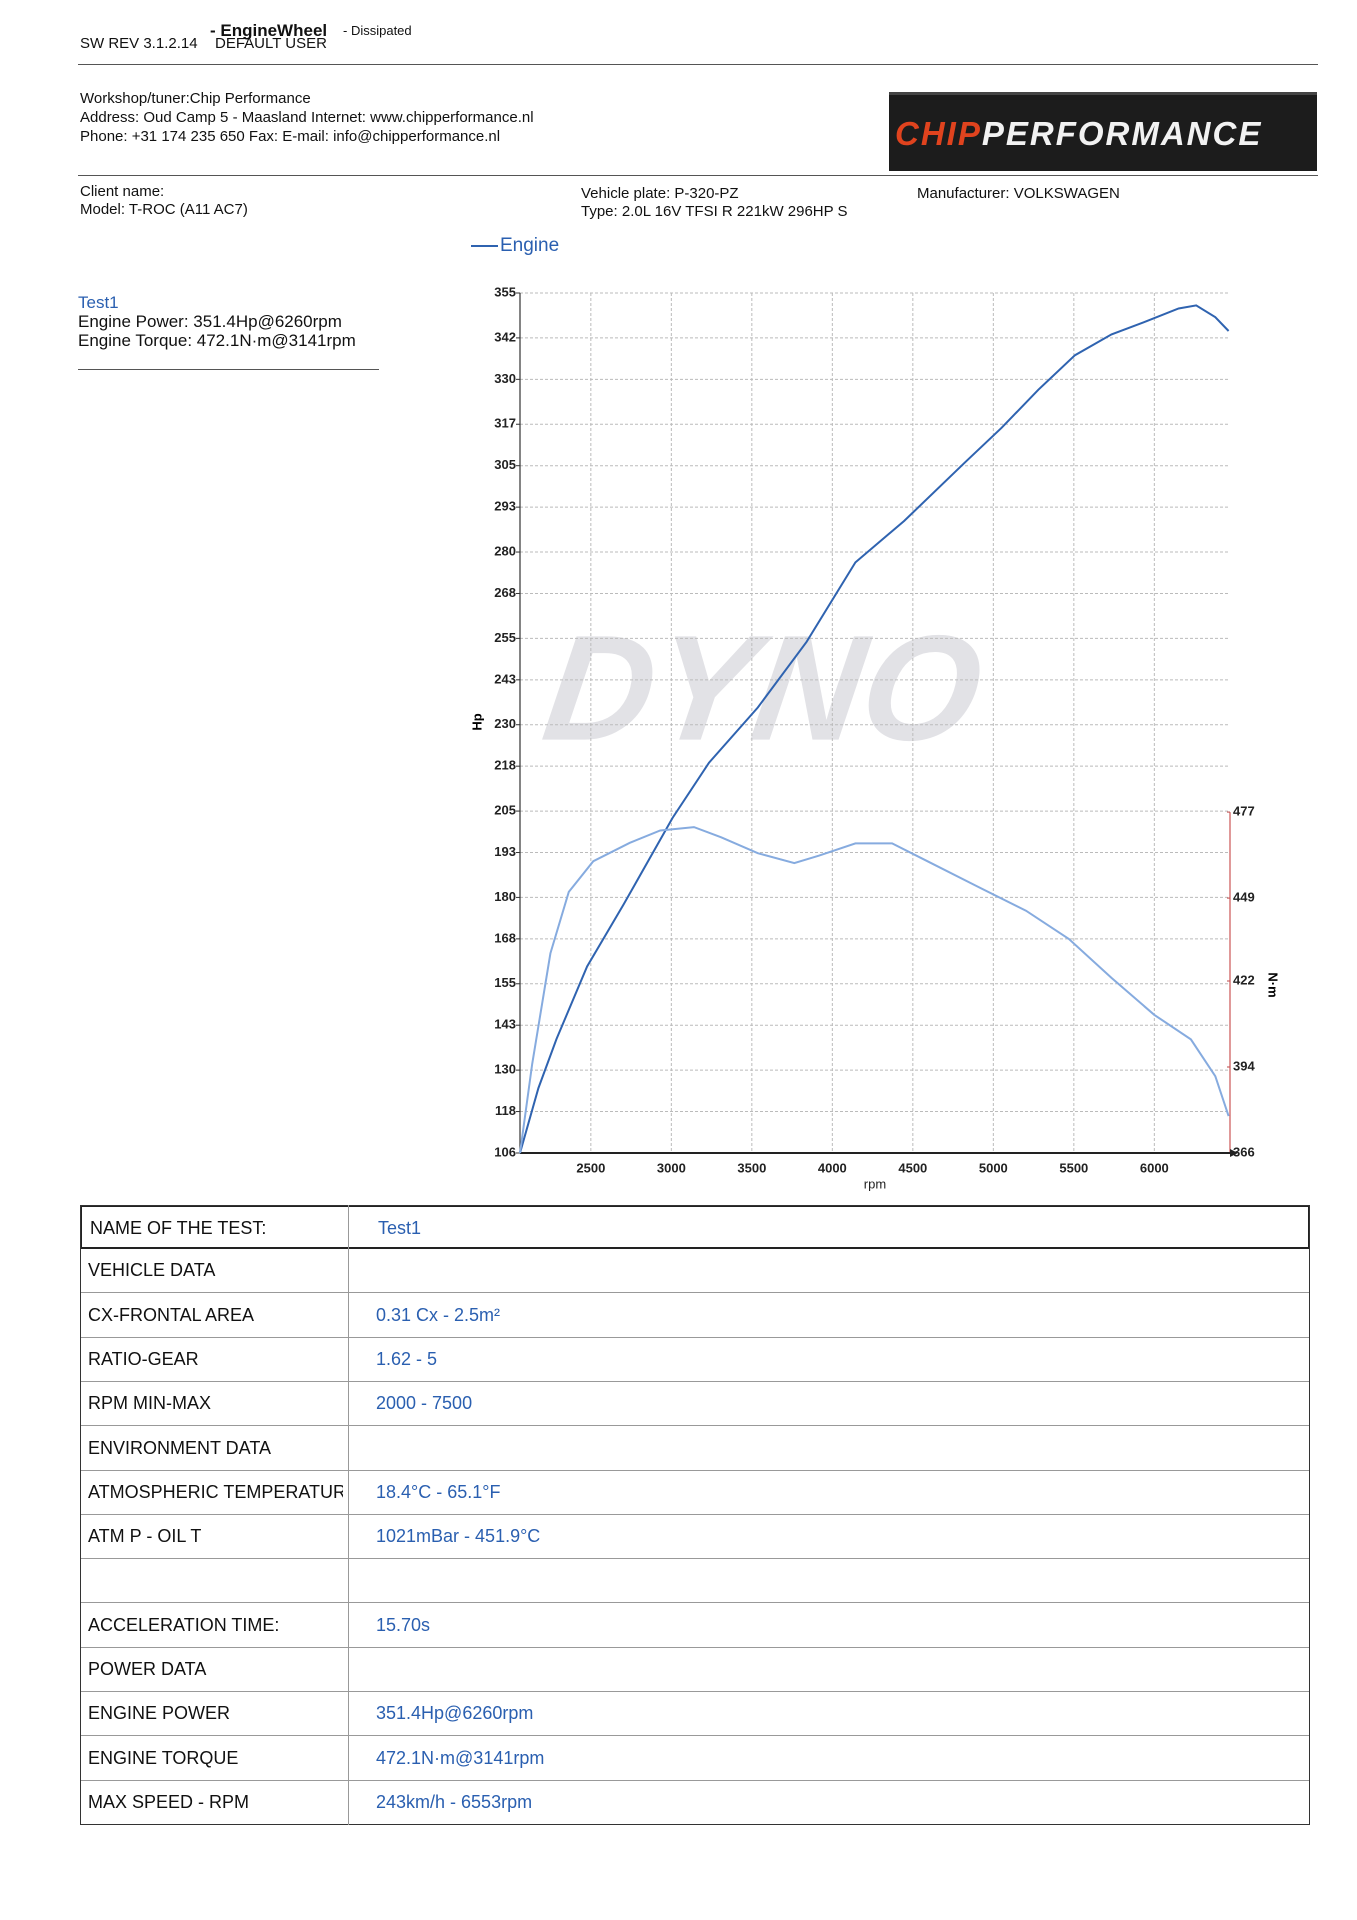 This screenshot has width=1357, height=1920. Describe the element at coordinates (476, 721) in the screenshot. I see `y-axis-label: Hp` at that location.